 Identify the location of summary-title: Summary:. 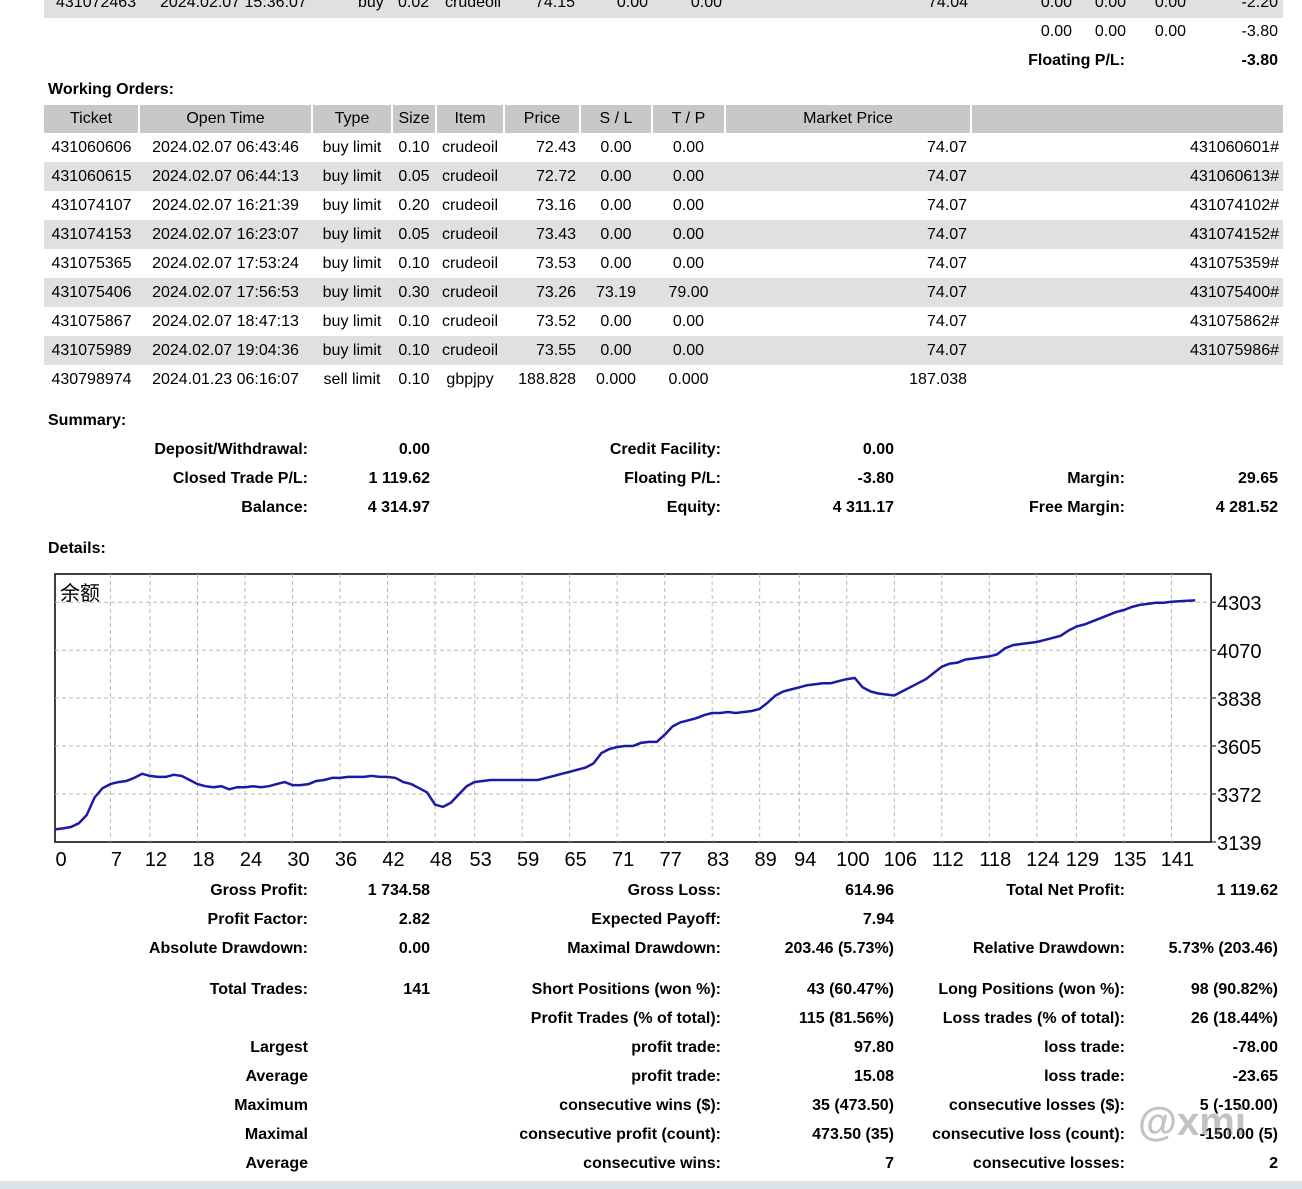
(87, 420).